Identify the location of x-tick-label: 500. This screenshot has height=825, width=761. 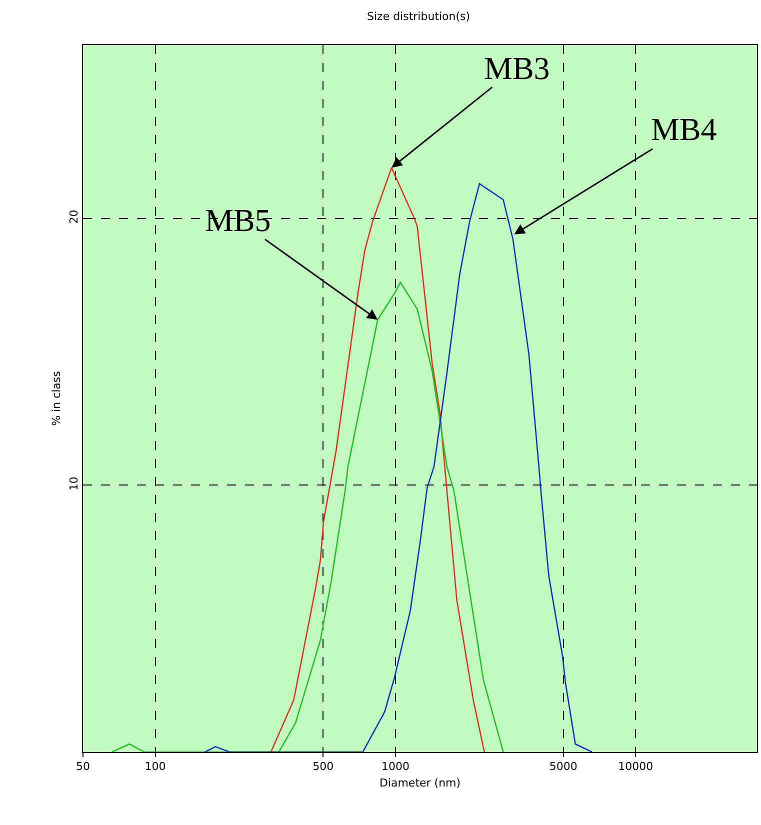
(323, 767).